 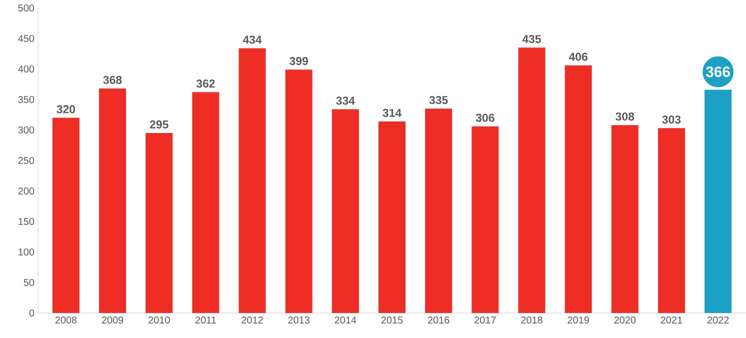 I want to click on x-tick-label: 2012, so click(x=252, y=320).